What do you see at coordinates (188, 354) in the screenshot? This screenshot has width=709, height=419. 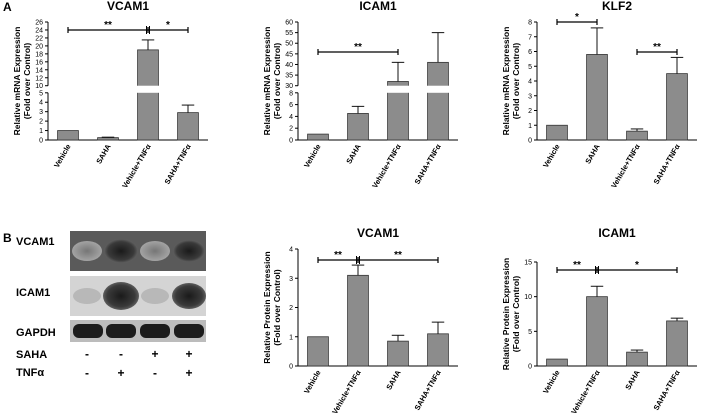 I see `sign-saha-lane4: +` at bounding box center [188, 354].